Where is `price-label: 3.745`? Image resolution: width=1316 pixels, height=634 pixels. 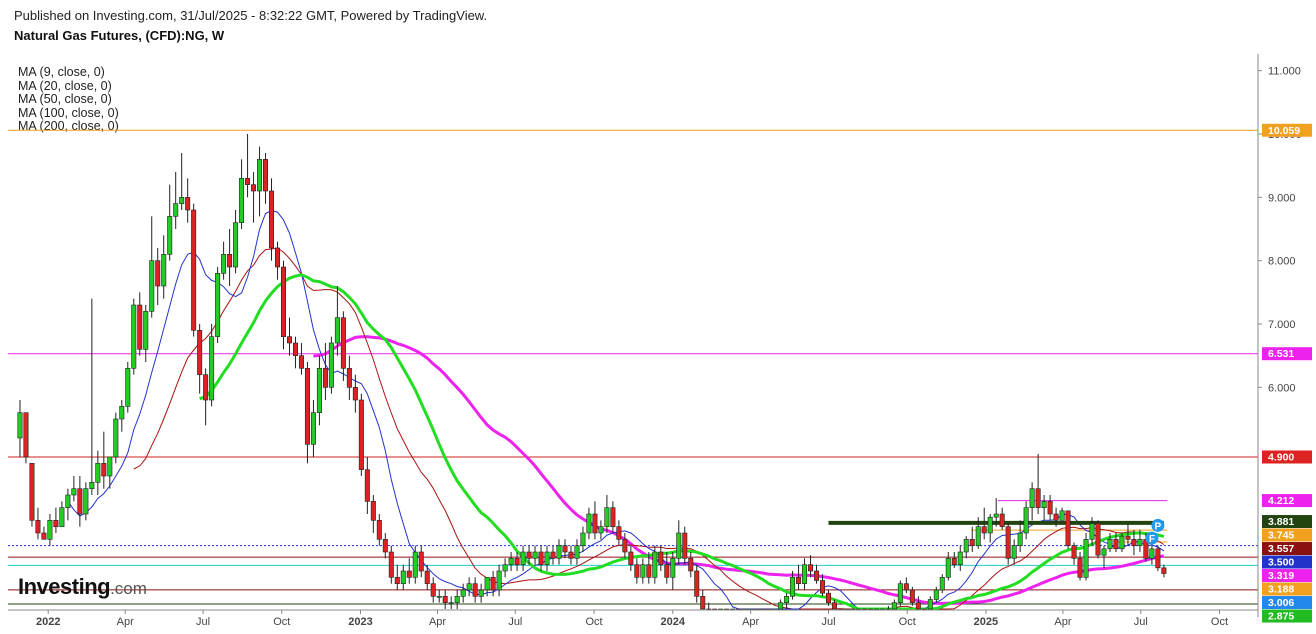
price-label: 3.745 is located at coordinates (1287, 535).